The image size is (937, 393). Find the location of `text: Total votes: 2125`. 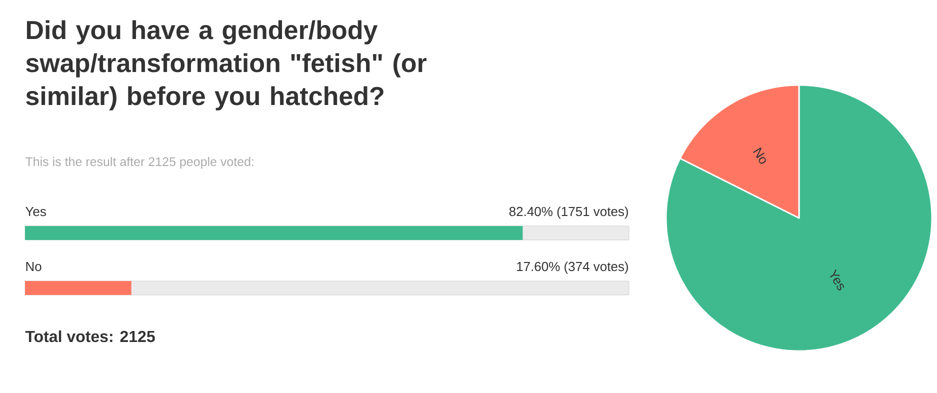

text: Total votes: 2125 is located at coordinates (90, 336).